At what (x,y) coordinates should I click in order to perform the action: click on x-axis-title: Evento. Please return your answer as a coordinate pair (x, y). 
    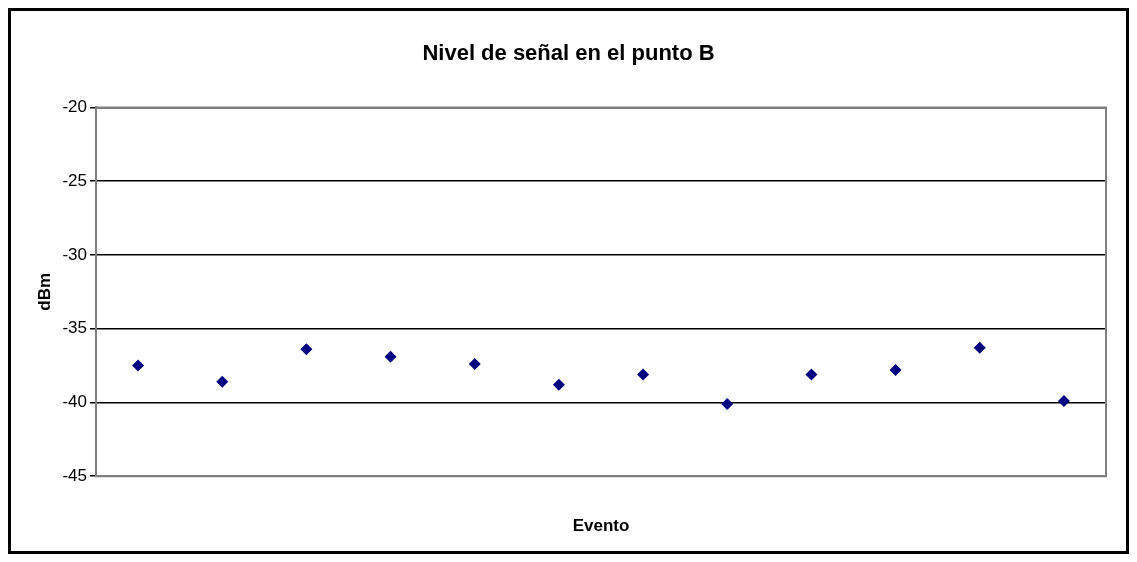
    Looking at the image, I should click on (601, 526).